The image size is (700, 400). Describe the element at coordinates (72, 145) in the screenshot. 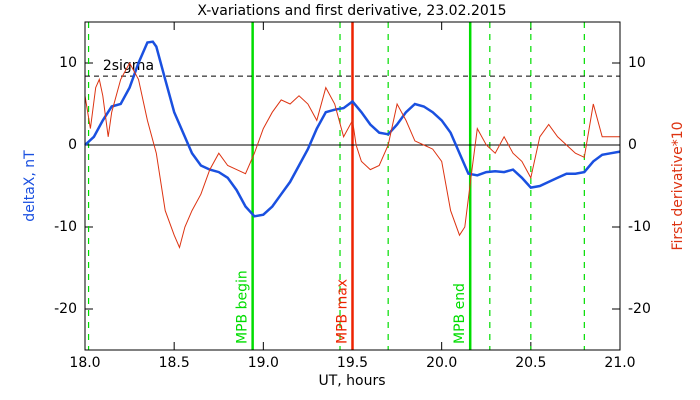

I see `y-tick-label: 0` at that location.